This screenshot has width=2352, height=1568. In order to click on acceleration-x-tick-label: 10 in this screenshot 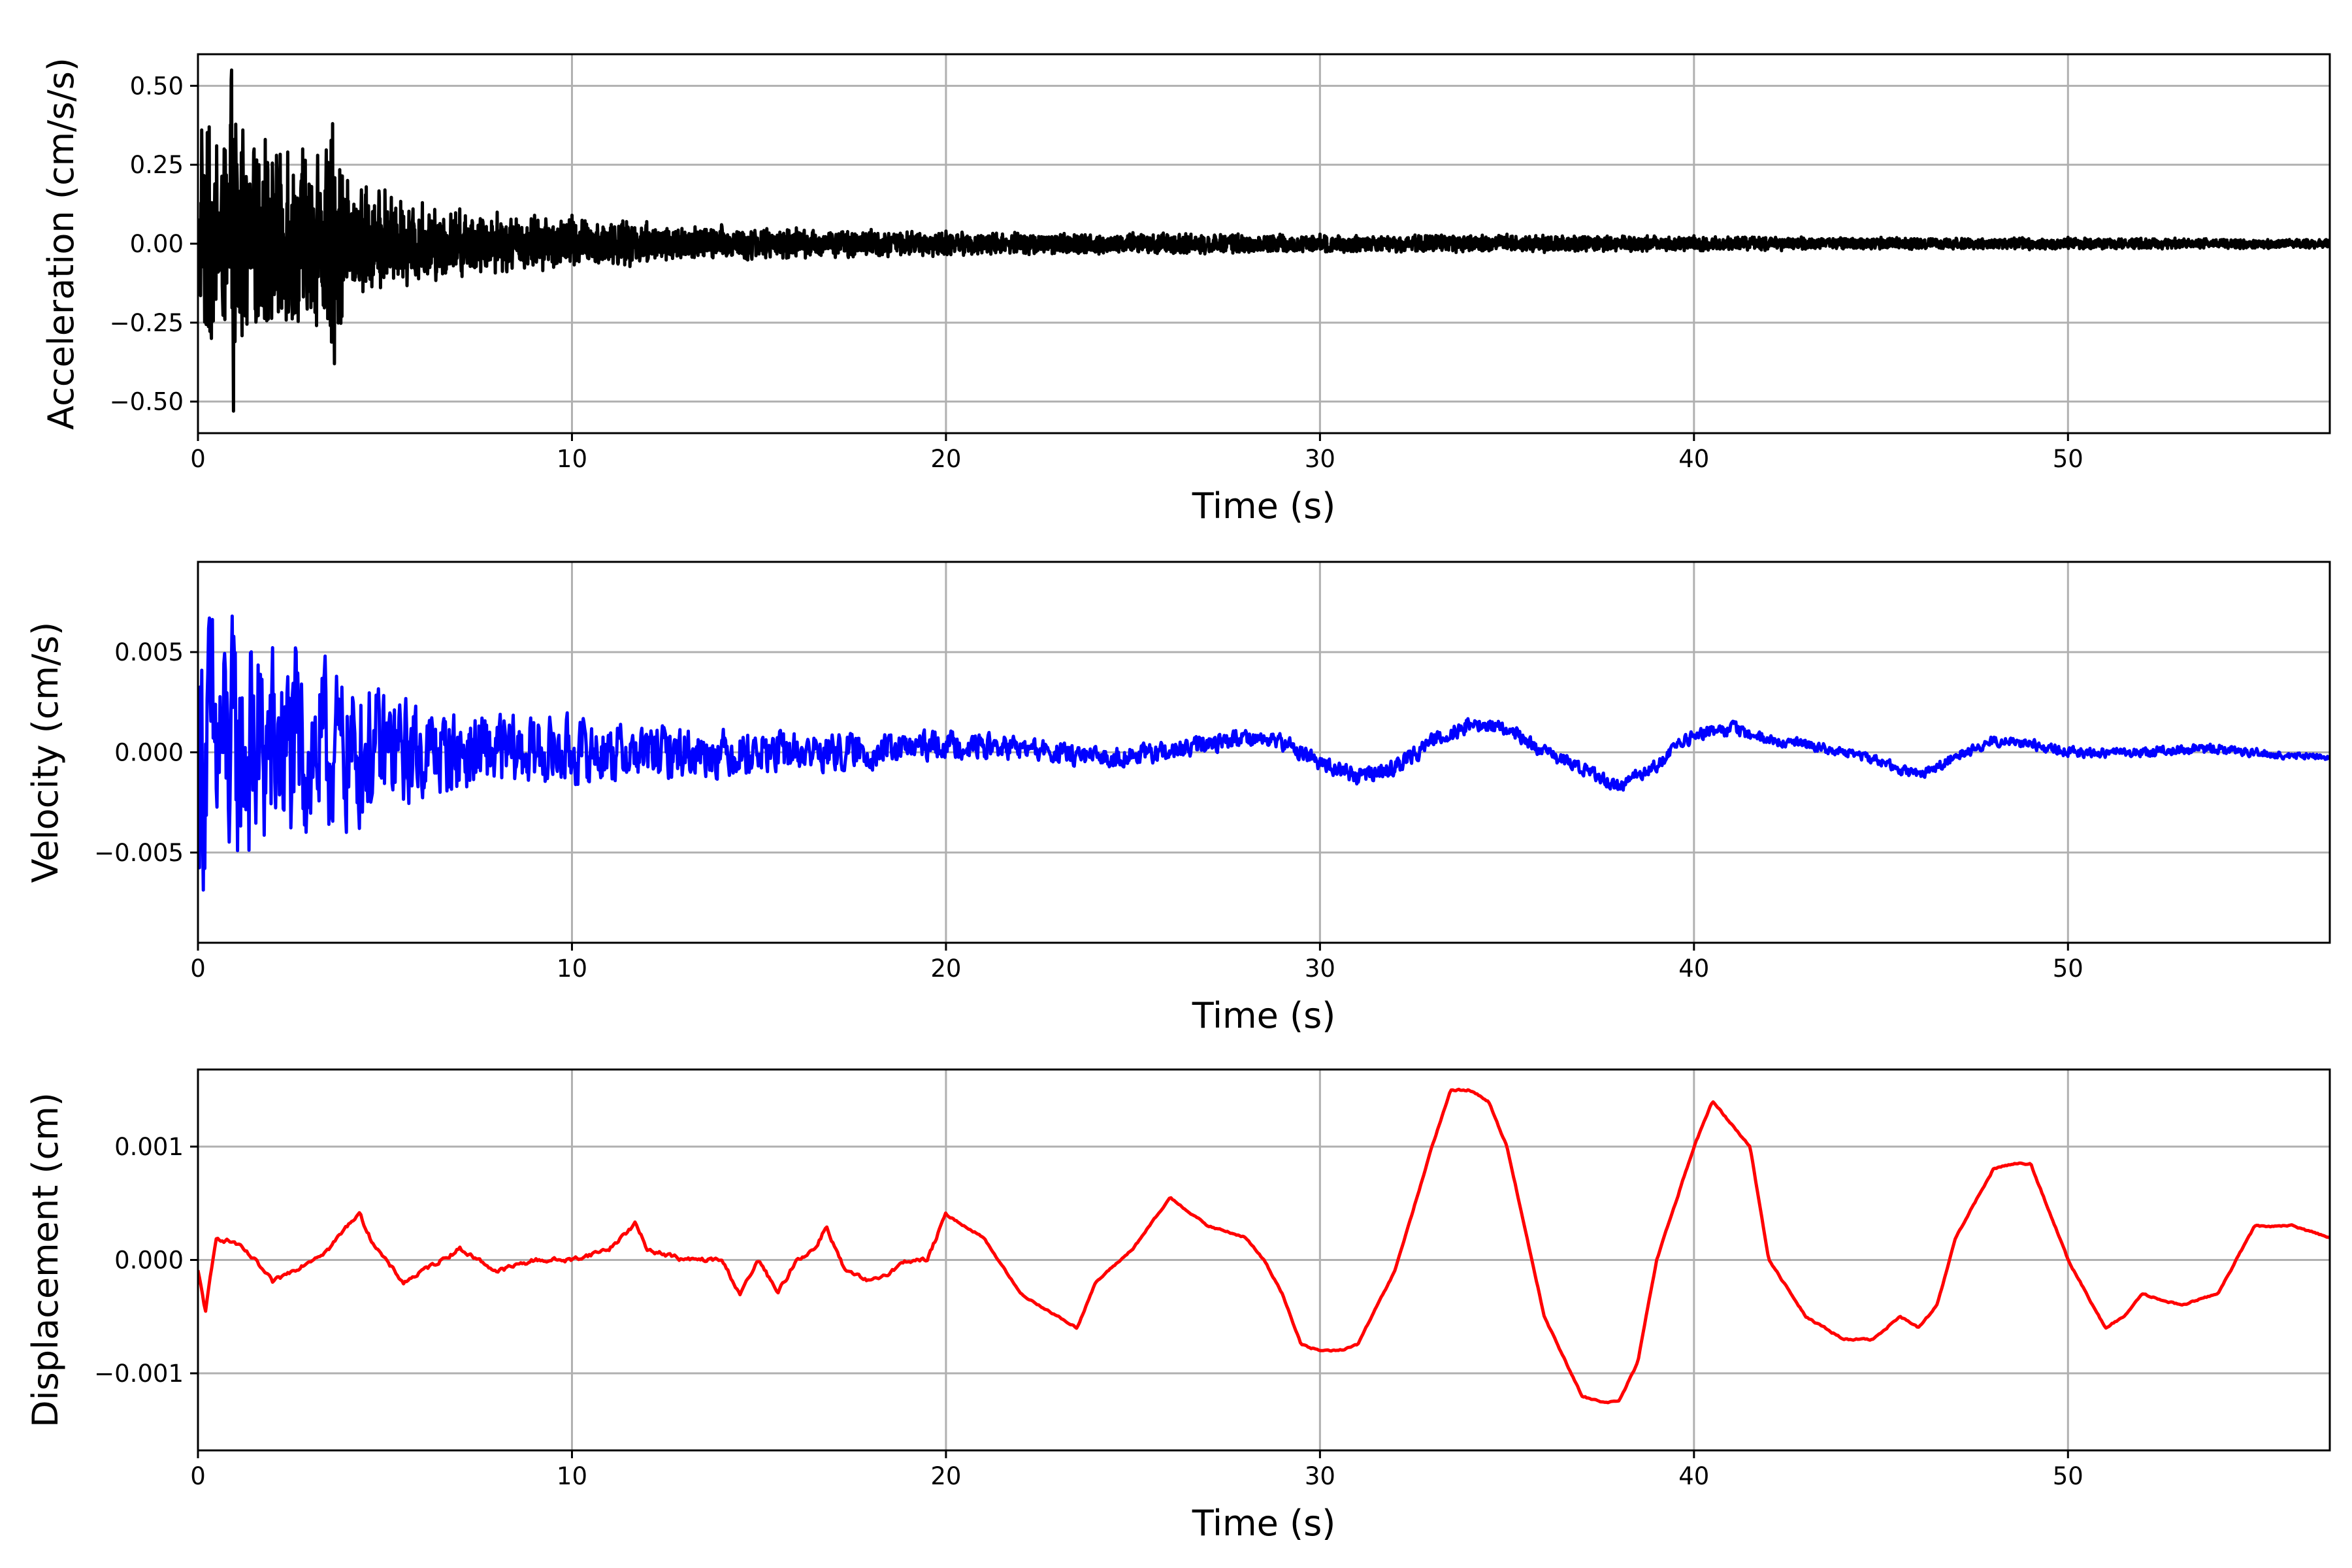, I will do `click(572, 459)`.